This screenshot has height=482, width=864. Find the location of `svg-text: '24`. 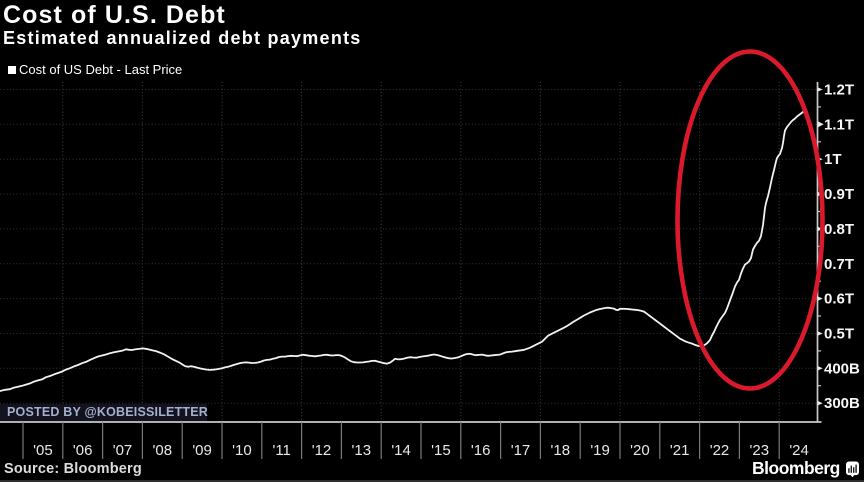

svg-text: '24 is located at coordinates (799, 450).